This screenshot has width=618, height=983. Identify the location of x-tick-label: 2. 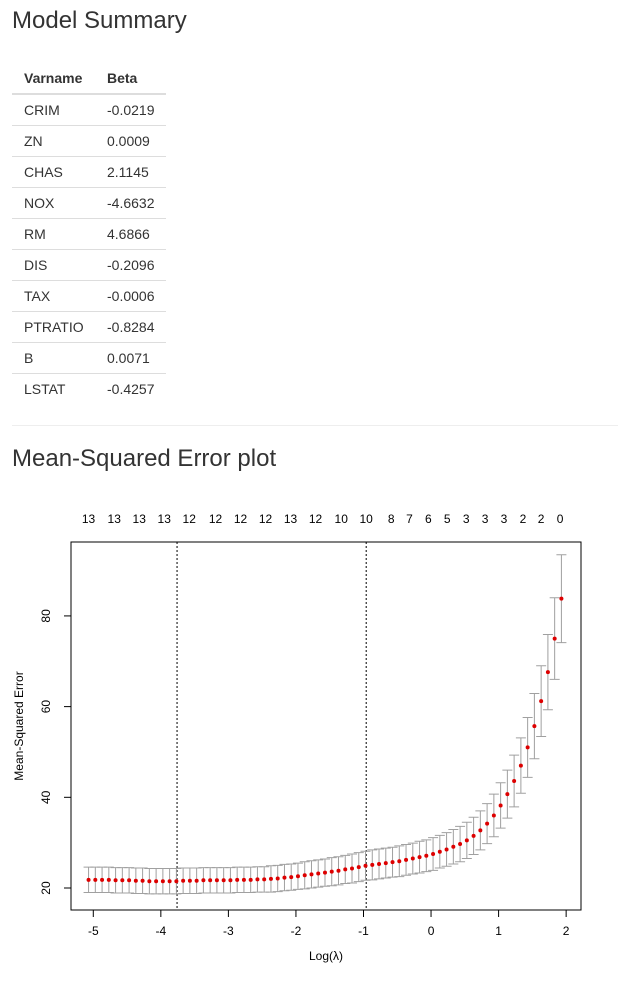
(566, 931).